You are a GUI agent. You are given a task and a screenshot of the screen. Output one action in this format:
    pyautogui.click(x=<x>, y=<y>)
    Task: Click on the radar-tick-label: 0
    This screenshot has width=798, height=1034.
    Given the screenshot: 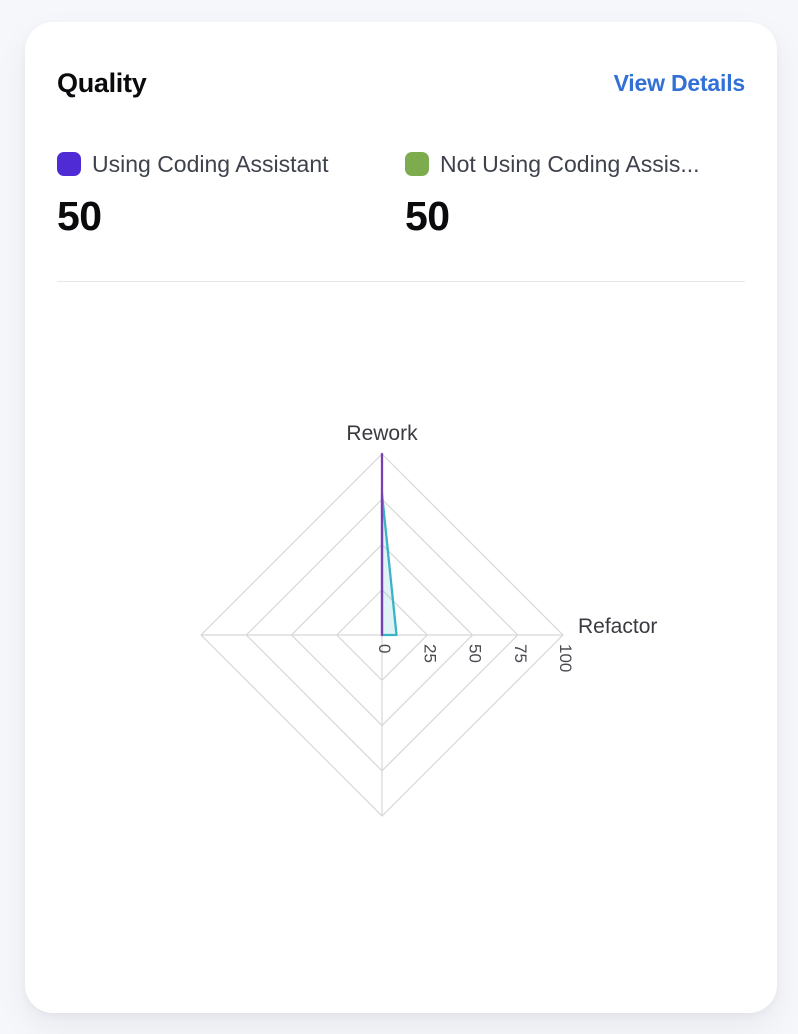 What is the action you would take?
    pyautogui.click(x=384, y=648)
    